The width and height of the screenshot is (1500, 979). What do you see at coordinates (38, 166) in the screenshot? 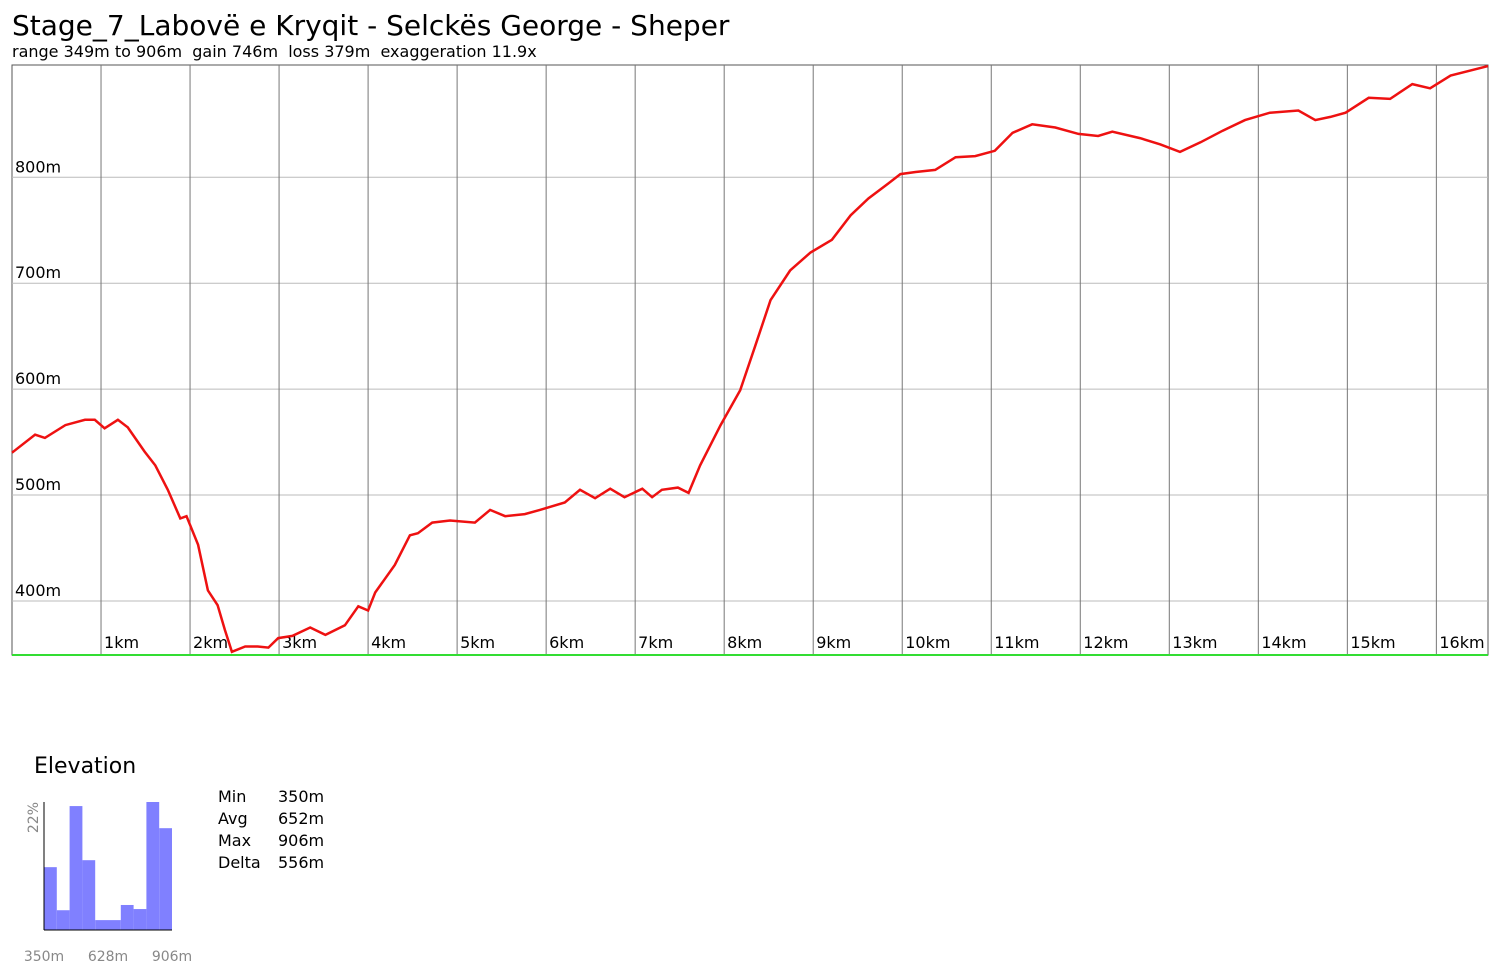
I see `y-tick-label: 800m` at bounding box center [38, 166].